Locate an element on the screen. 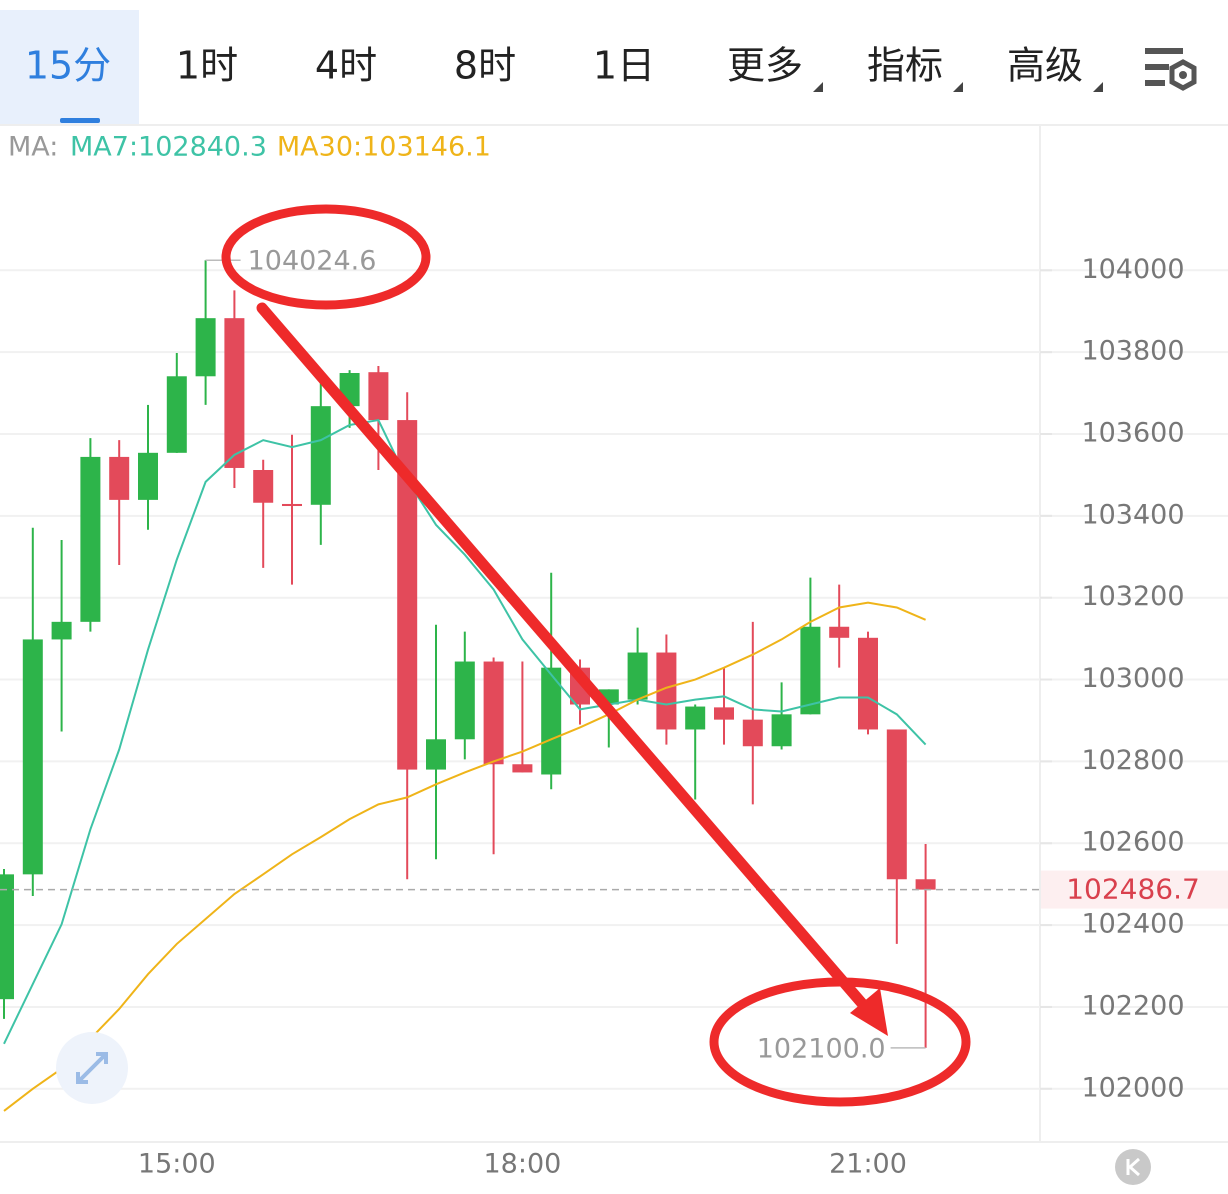 This screenshot has height=1194, width=1228. x-tick-label: 15:00 is located at coordinates (177, 1164).